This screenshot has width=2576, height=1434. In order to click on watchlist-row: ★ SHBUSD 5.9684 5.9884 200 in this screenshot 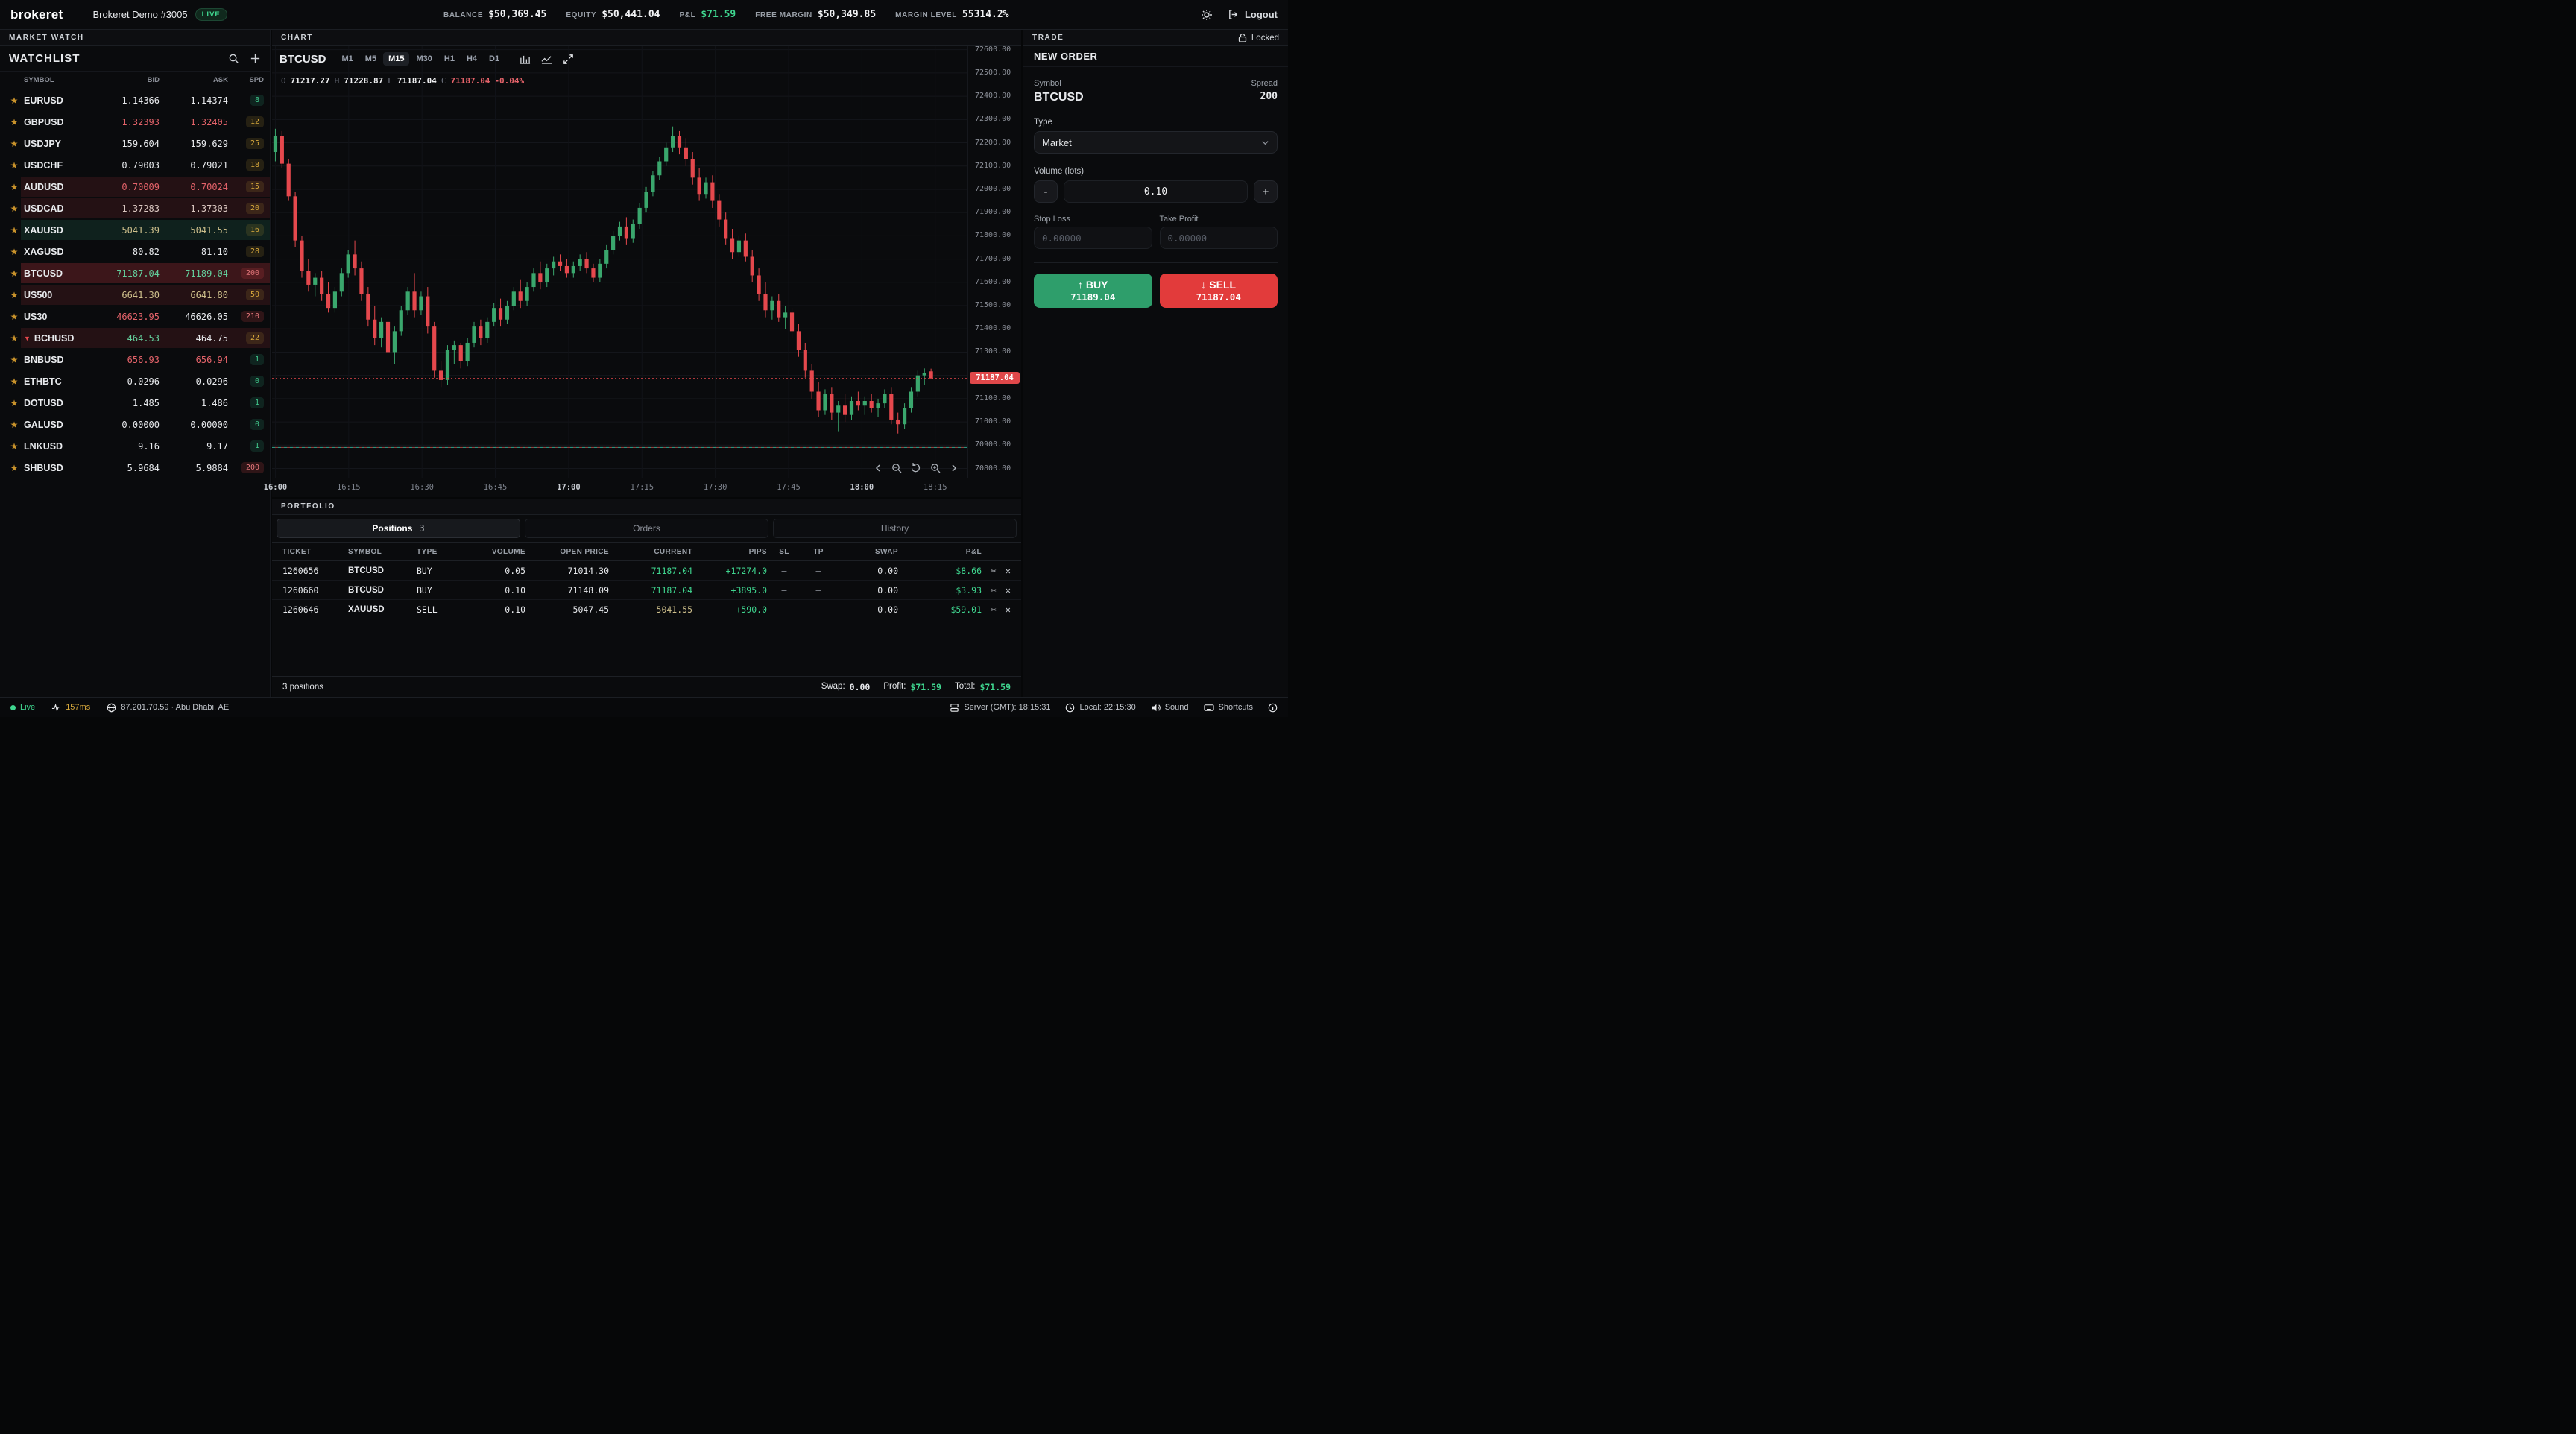, I will do `click(135, 467)`.